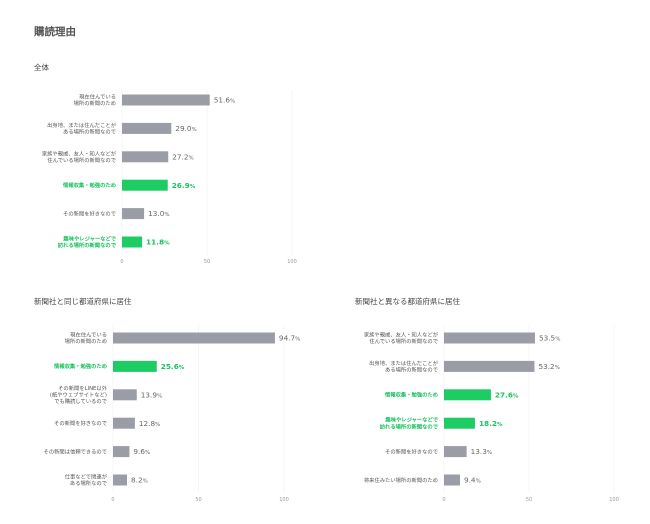  I want to click on data-label: 8.2%, so click(139, 480).